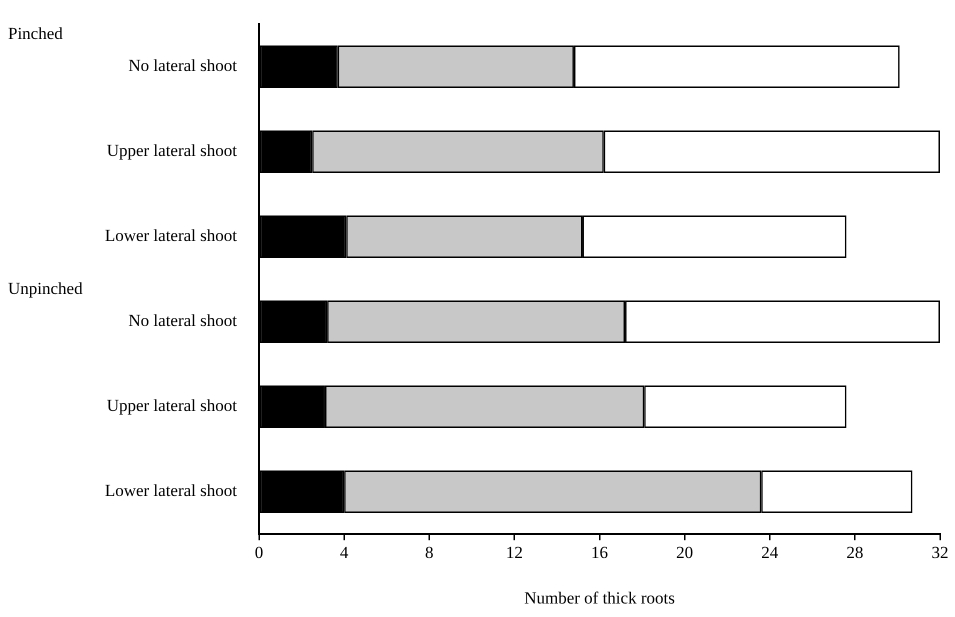 This screenshot has width=955, height=617. I want to click on x-tick-label: 24, so click(770, 552).